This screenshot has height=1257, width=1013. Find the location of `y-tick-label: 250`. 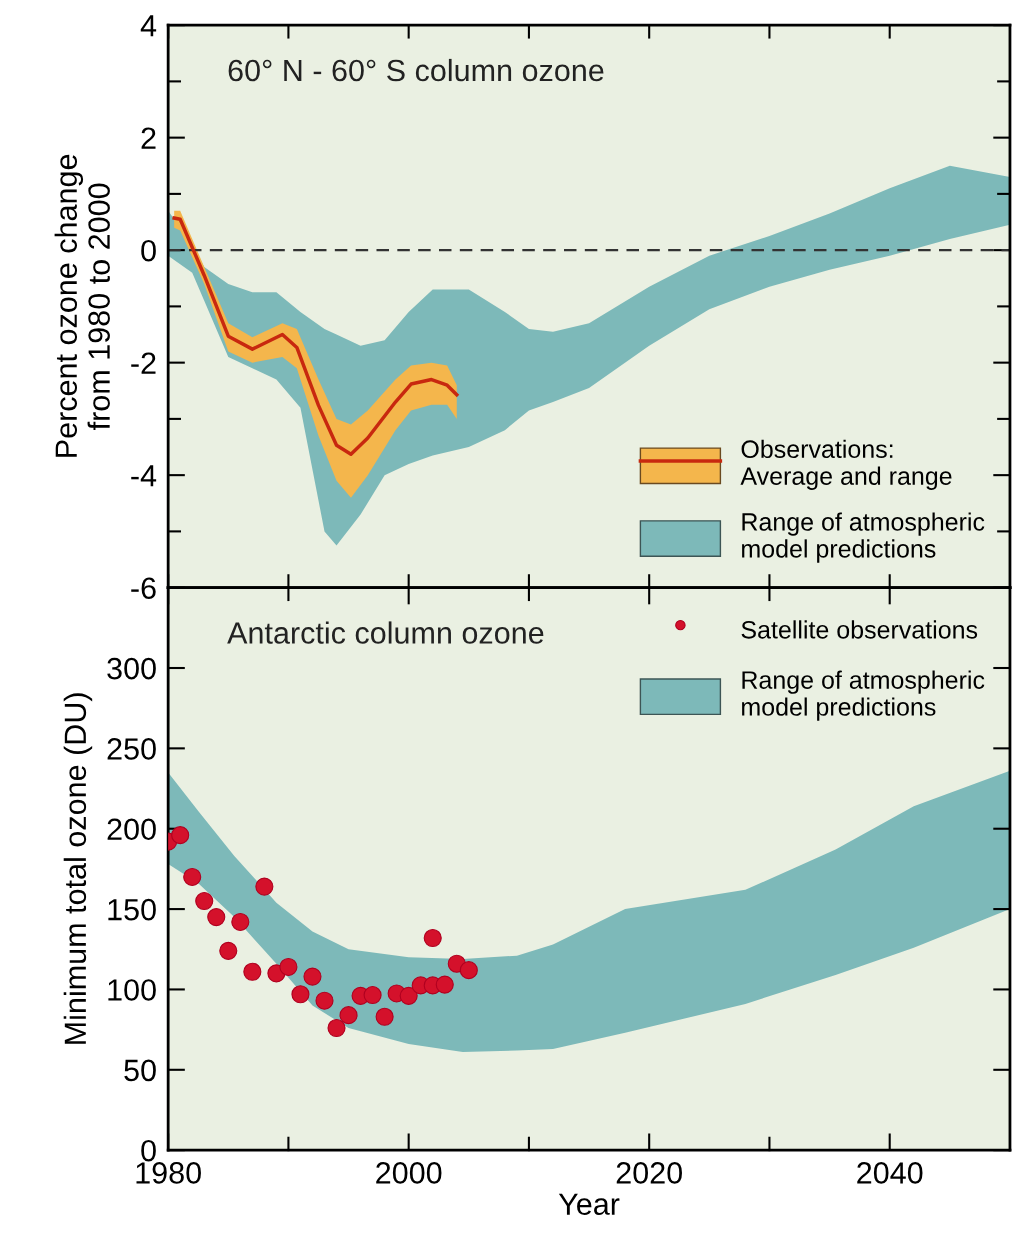

y-tick-label: 250 is located at coordinates (131, 749).